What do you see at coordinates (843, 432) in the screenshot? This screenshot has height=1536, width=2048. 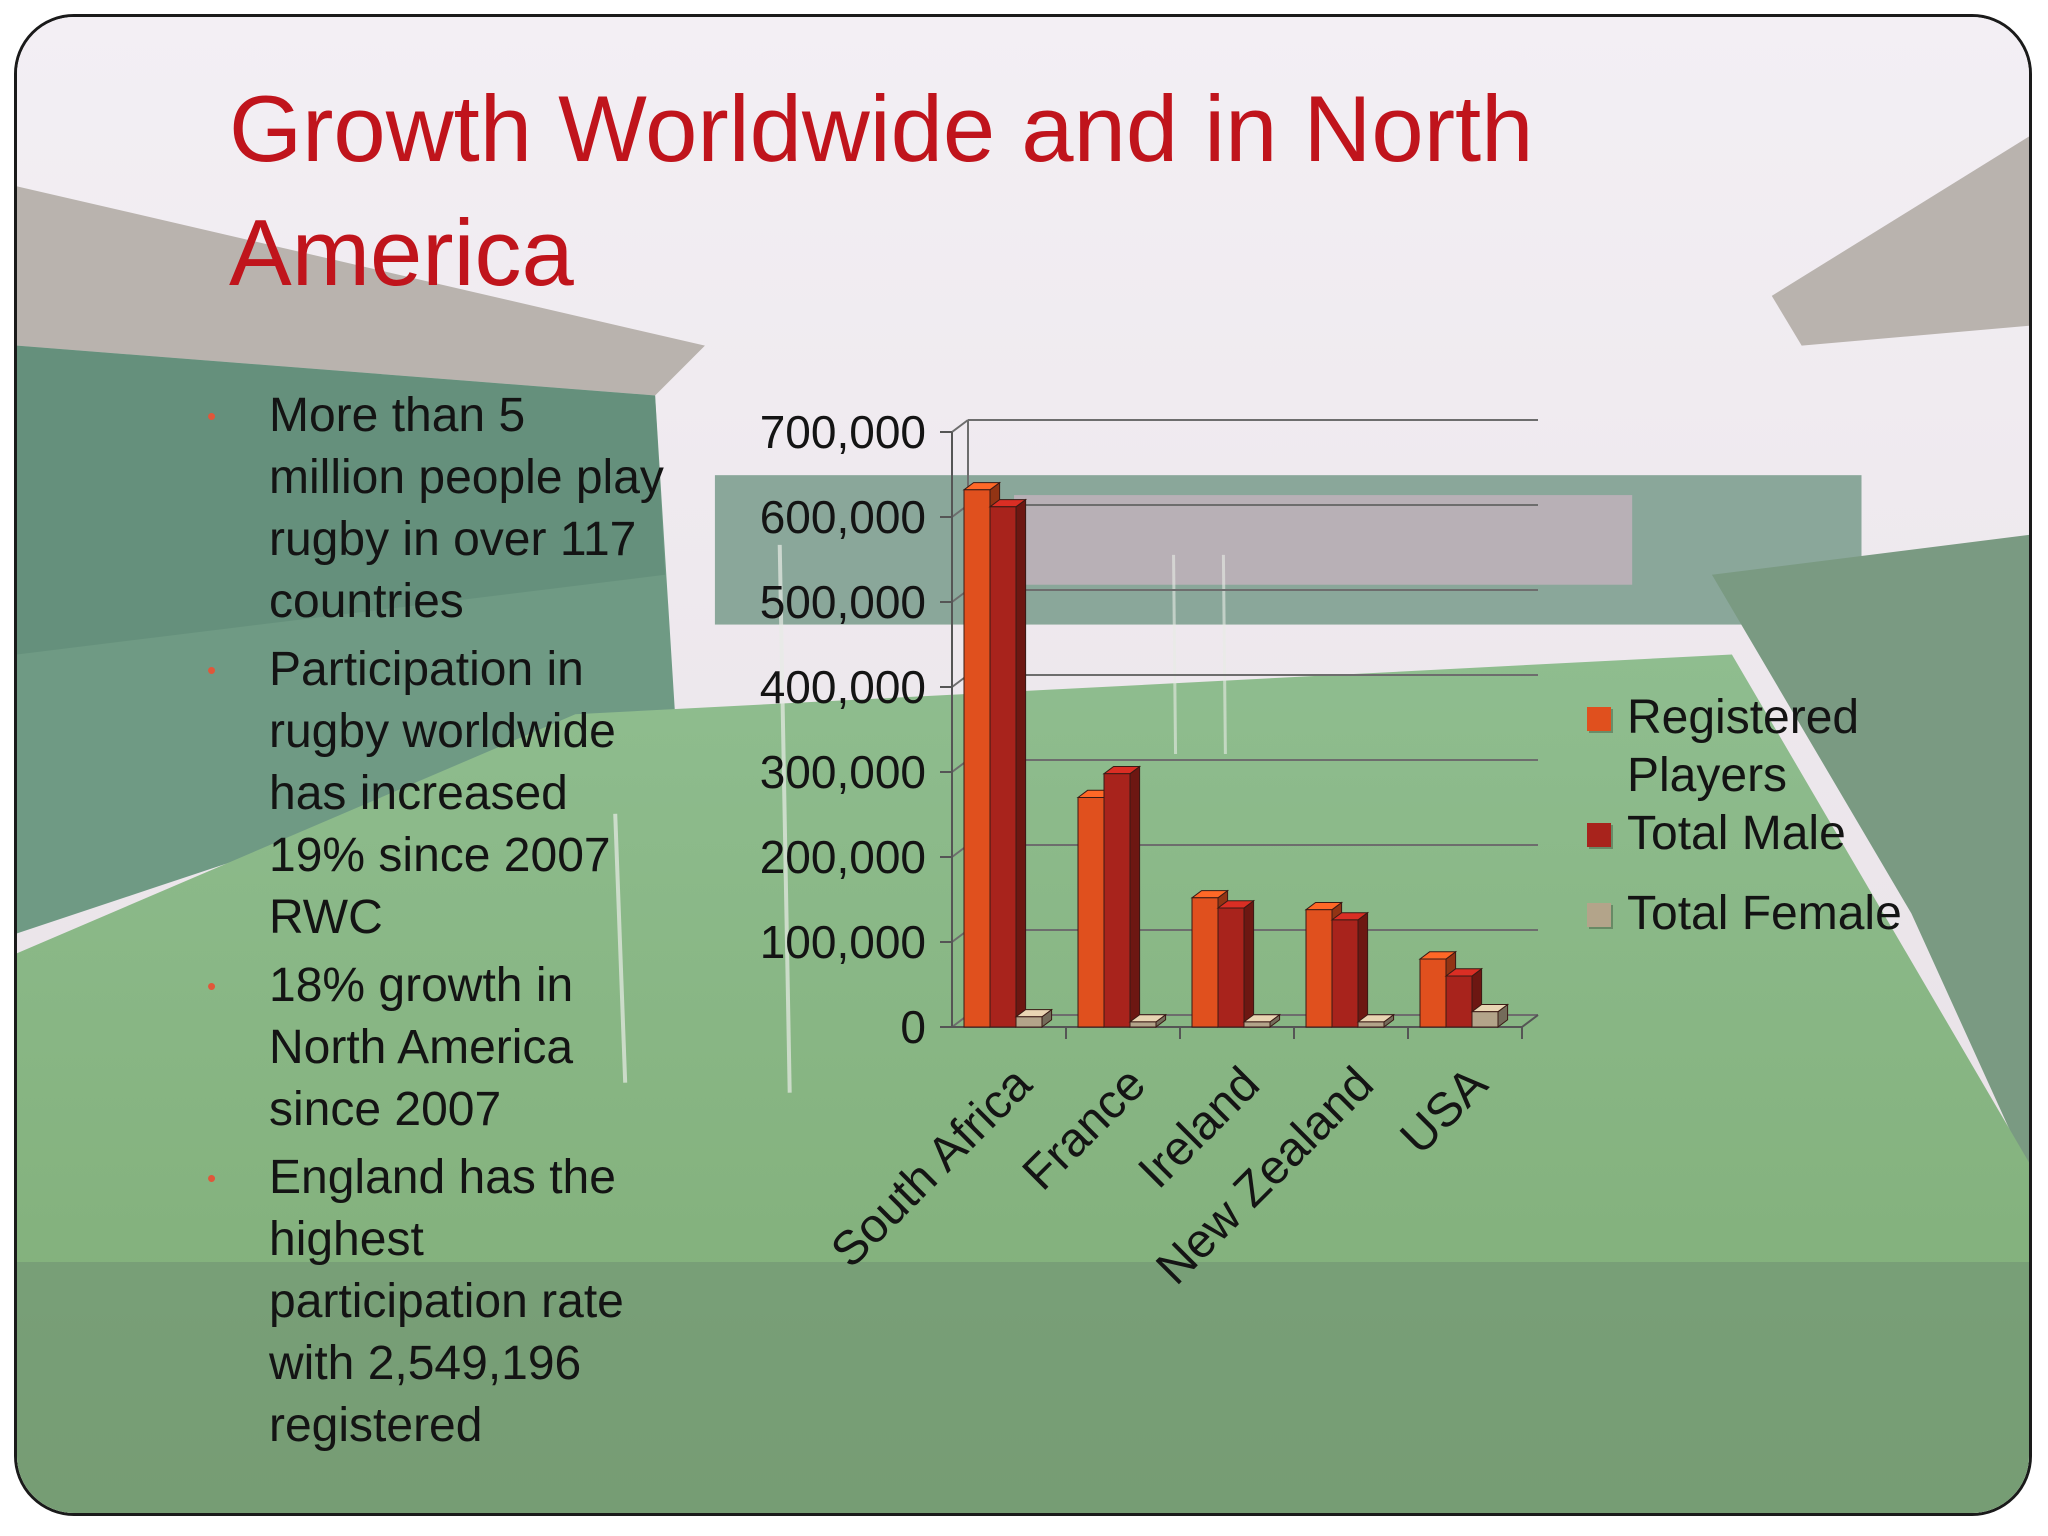 I see `y-tick-label: 700,000` at bounding box center [843, 432].